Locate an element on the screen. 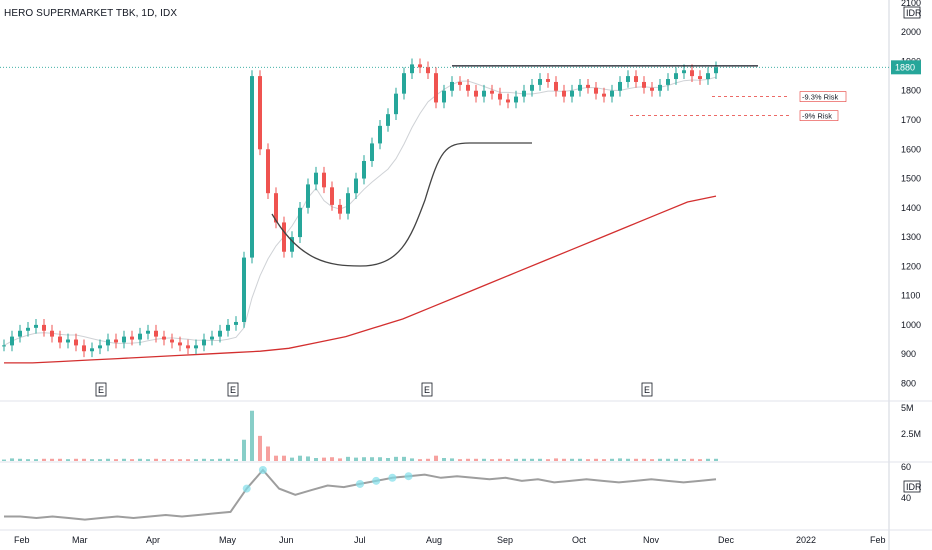  price-tick-label: 800 is located at coordinates (908, 383).